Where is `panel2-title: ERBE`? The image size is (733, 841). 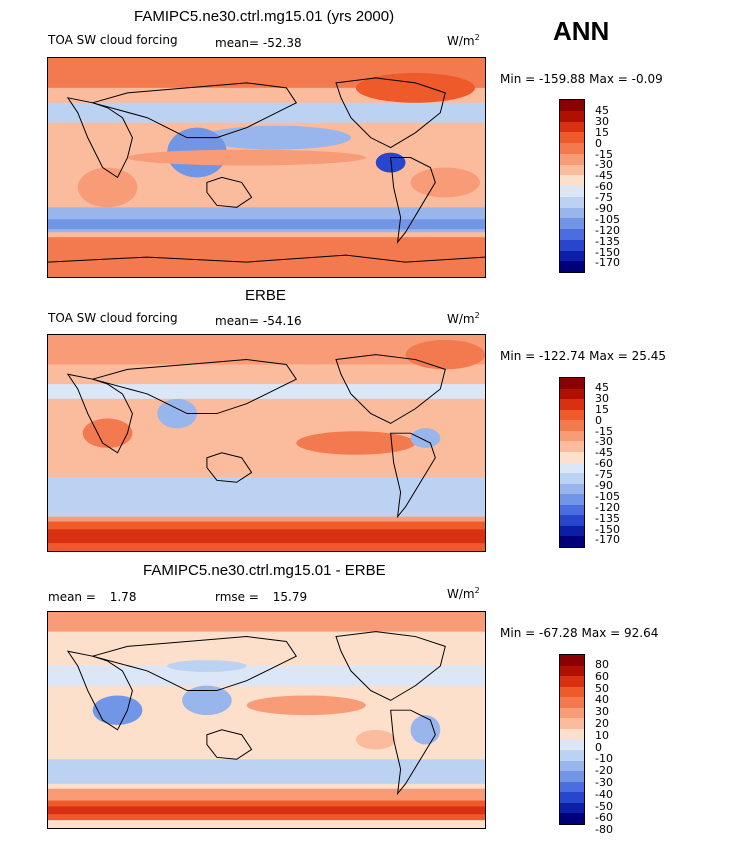 panel2-title: ERBE is located at coordinates (265, 295).